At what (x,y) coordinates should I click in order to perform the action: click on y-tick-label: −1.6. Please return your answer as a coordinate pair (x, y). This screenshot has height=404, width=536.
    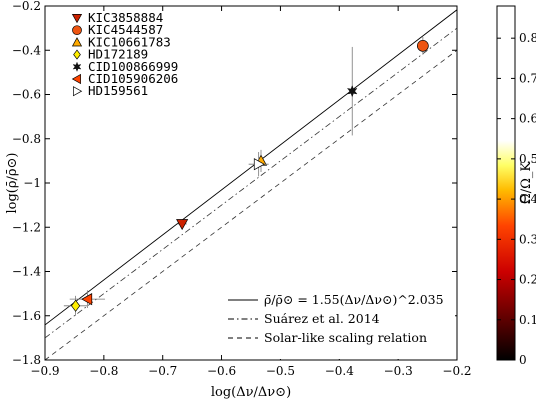
    Looking at the image, I should click on (26, 316).